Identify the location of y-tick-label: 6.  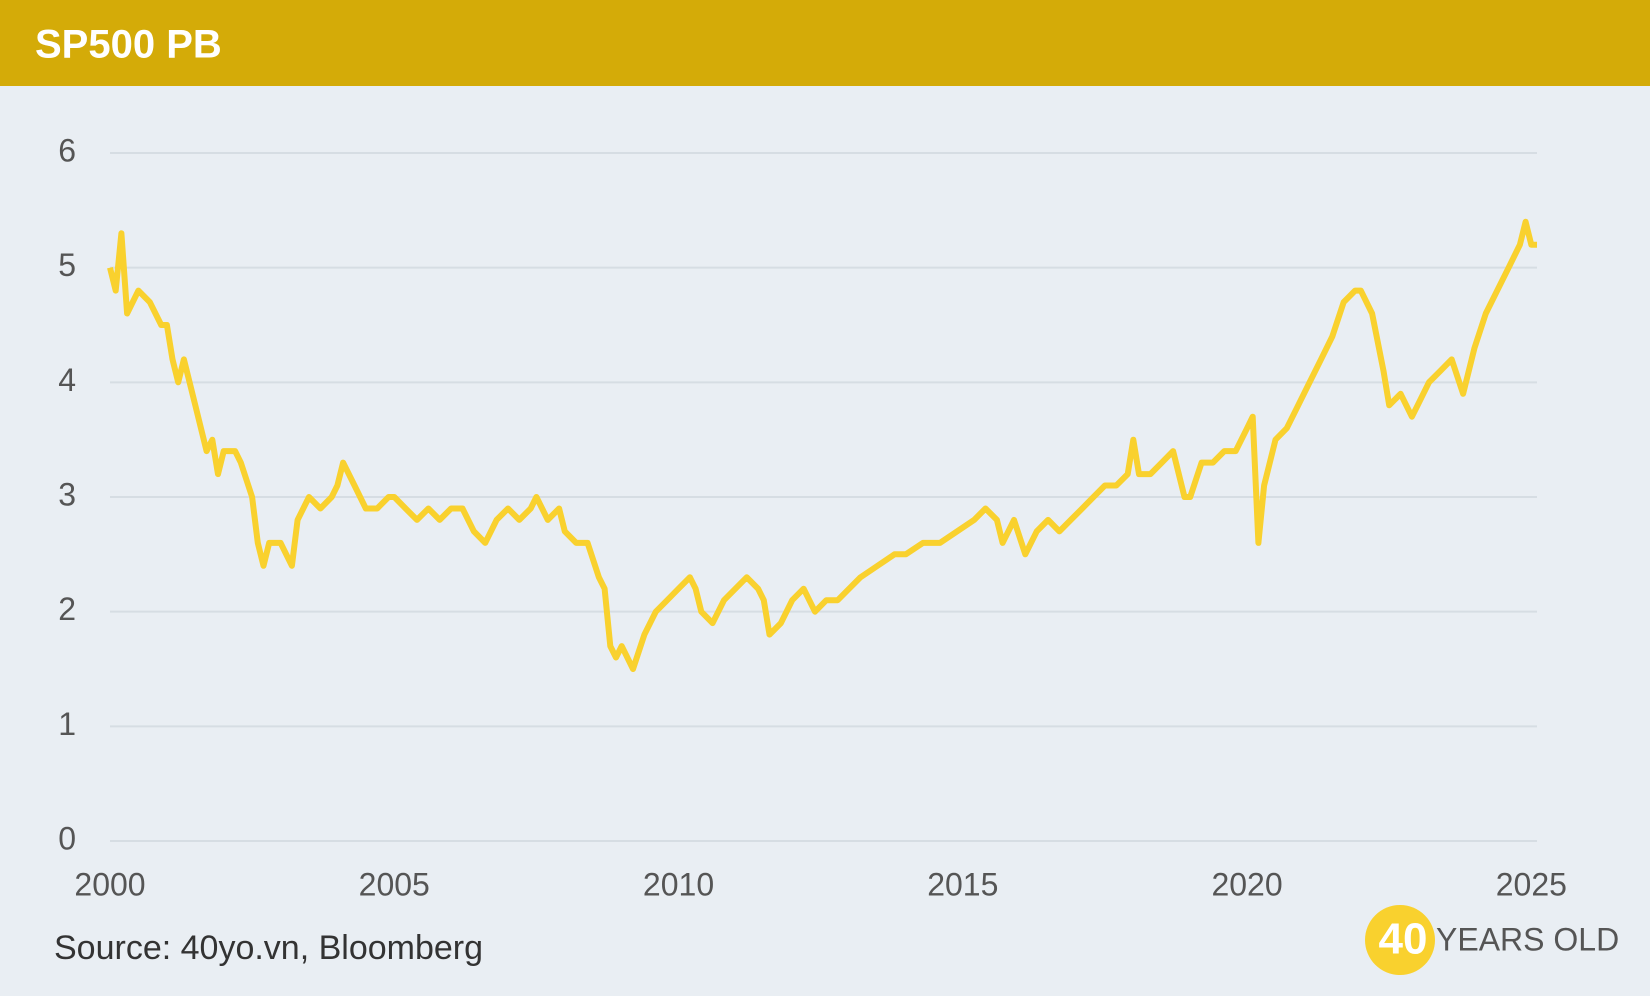
(67, 150).